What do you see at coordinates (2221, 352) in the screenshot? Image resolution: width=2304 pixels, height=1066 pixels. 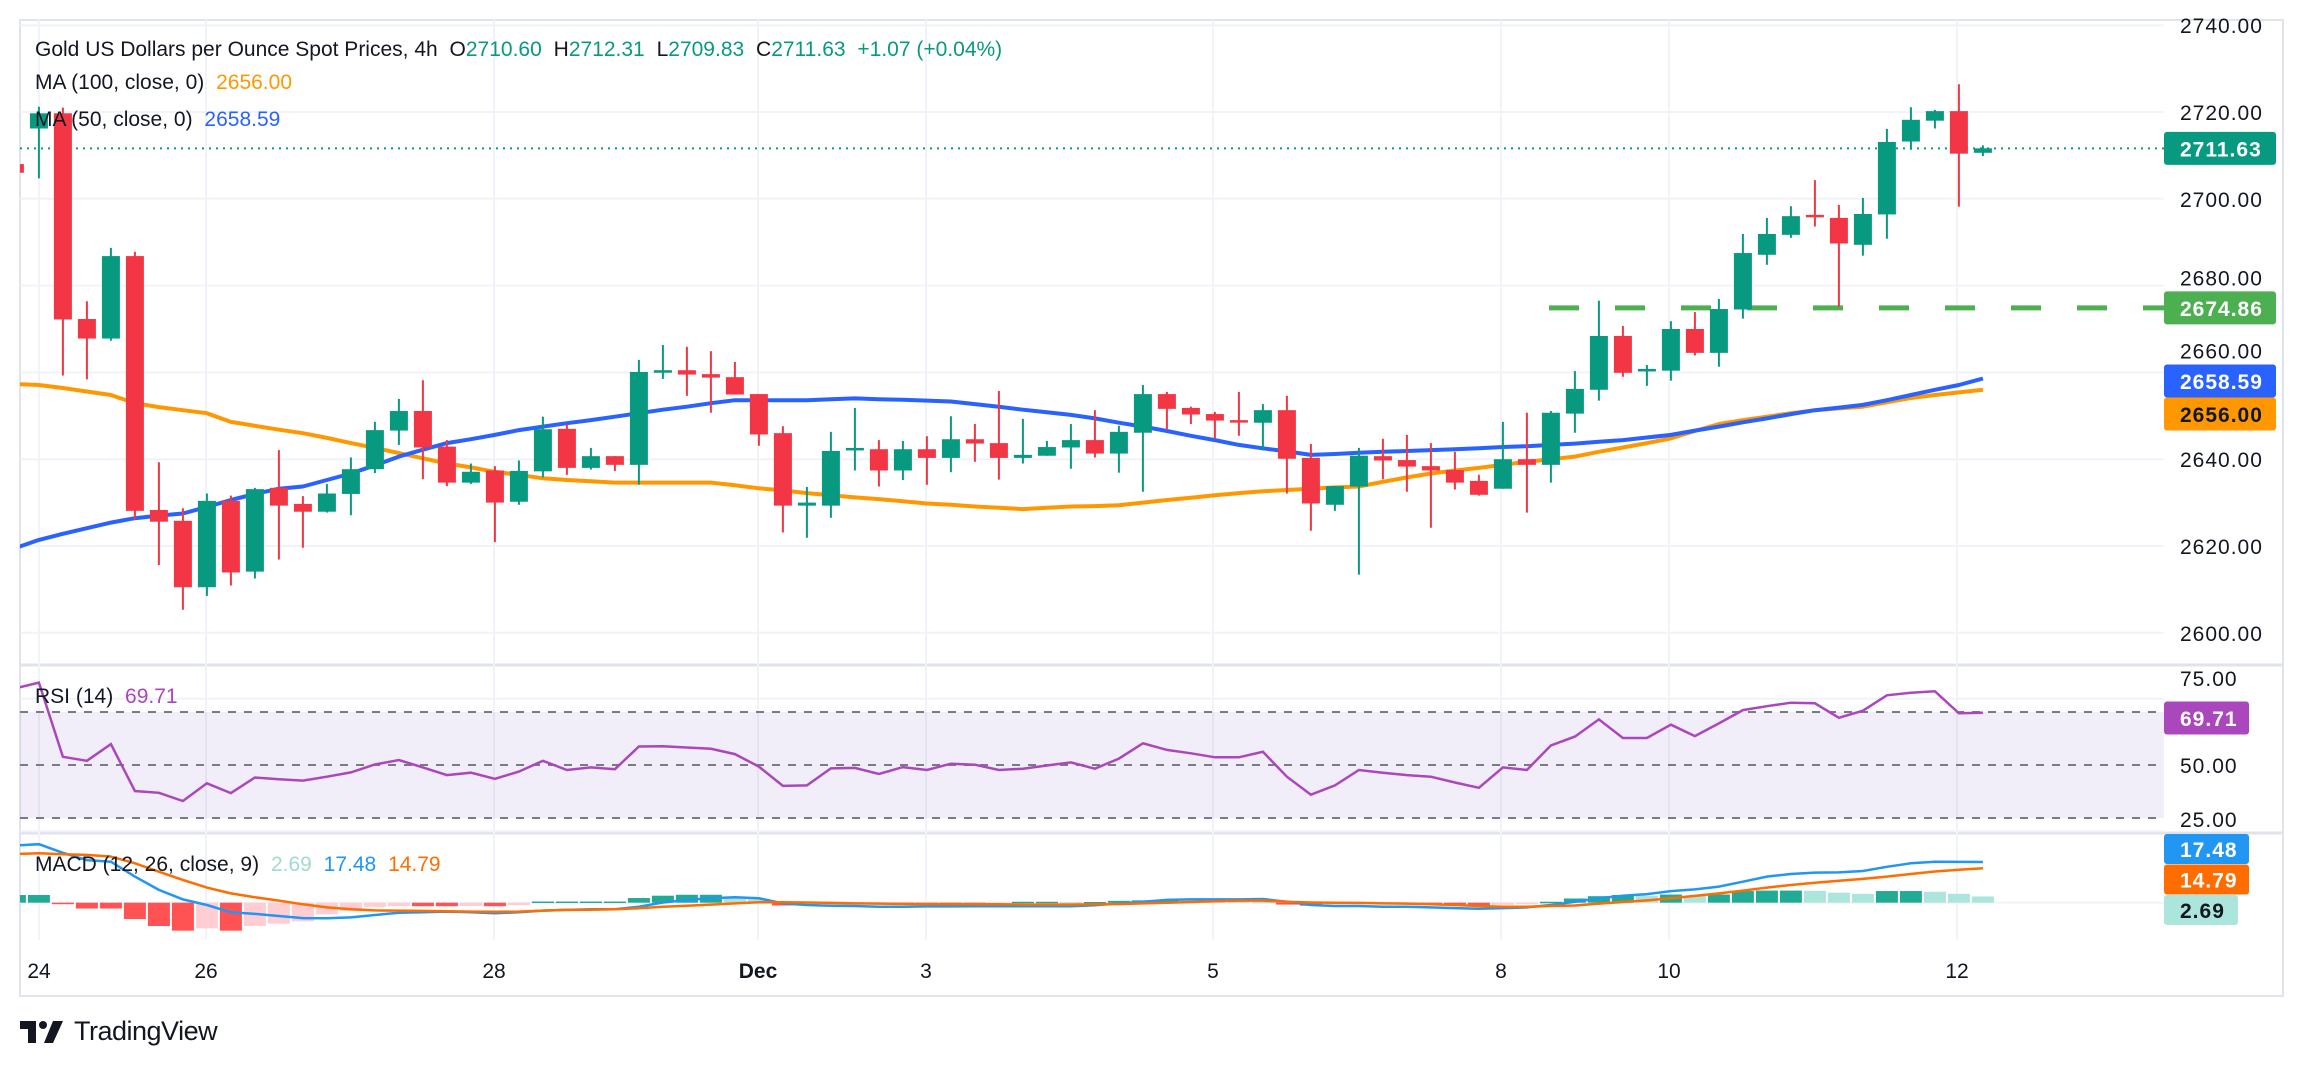 I see `price-axis-label: 2660.00` at bounding box center [2221, 352].